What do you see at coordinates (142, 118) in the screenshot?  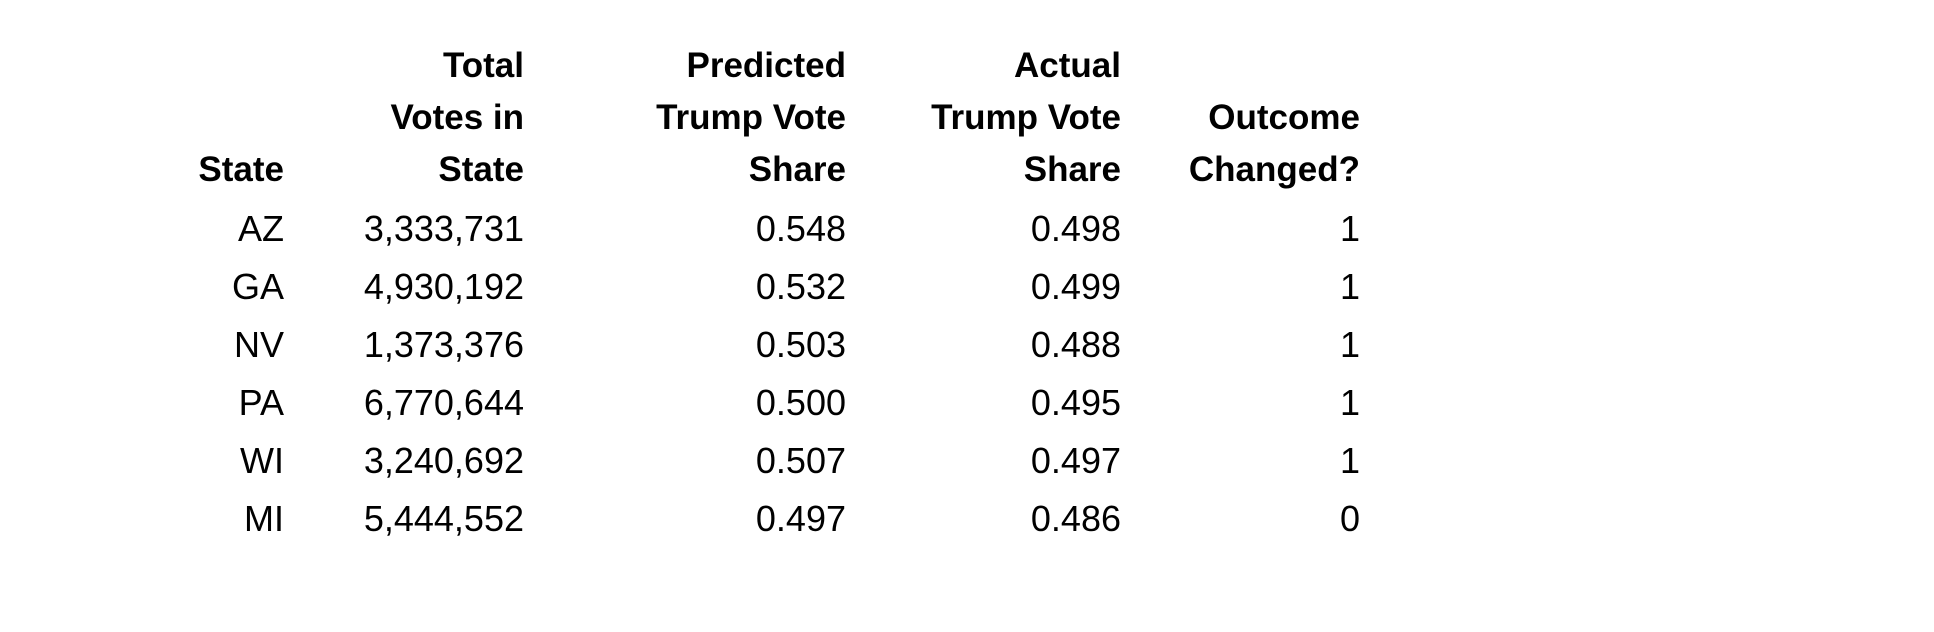 I see `column-header-state: State` at bounding box center [142, 118].